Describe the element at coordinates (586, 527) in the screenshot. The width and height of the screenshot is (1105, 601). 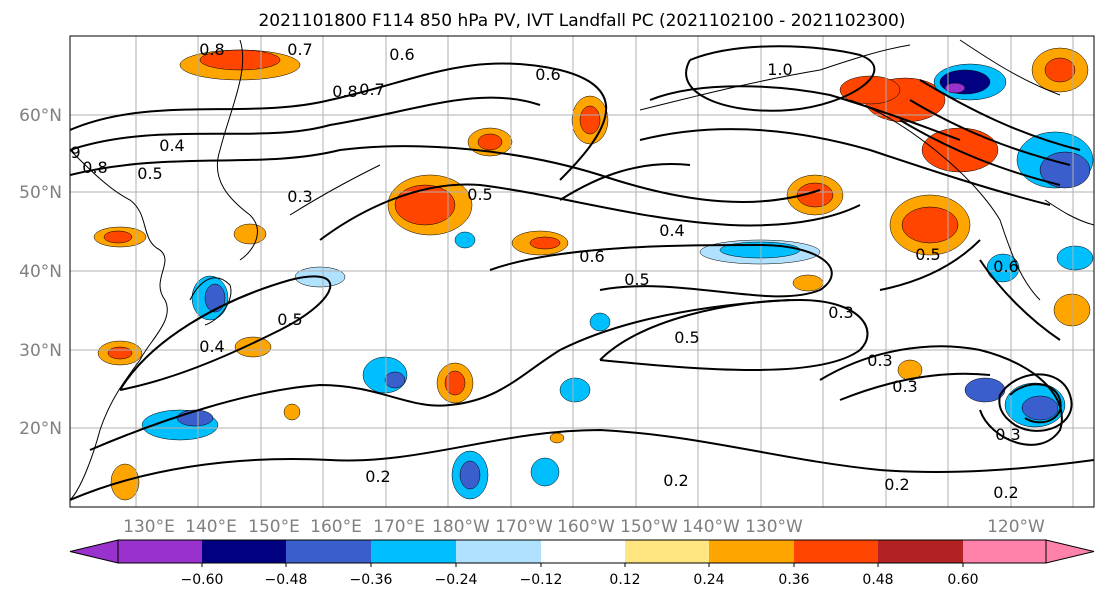
I see `longitude-tick-label: 160°W` at that location.